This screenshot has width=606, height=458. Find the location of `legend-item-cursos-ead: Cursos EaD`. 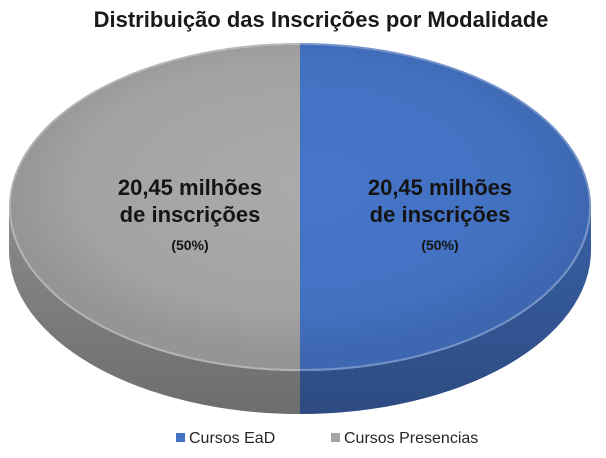

legend-item-cursos-ead: Cursos EaD is located at coordinates (225, 438).